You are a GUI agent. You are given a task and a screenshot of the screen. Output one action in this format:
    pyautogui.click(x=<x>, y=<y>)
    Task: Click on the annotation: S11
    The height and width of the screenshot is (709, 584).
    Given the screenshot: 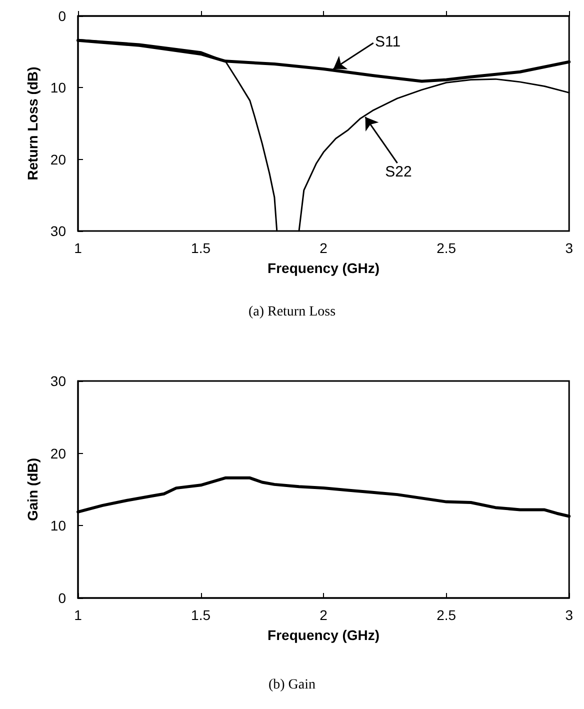 What is the action you would take?
    pyautogui.click(x=388, y=41)
    